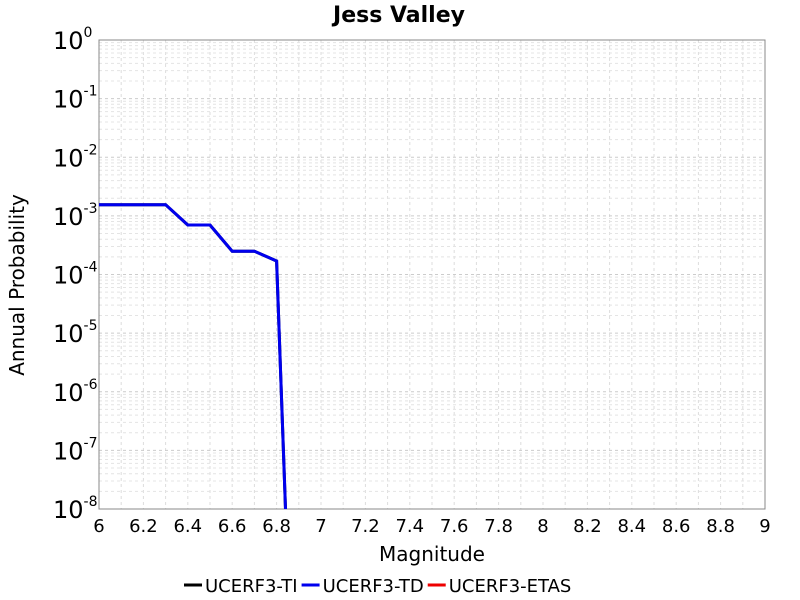 The image size is (800, 600). I want to click on series-layer, so click(193, 356).